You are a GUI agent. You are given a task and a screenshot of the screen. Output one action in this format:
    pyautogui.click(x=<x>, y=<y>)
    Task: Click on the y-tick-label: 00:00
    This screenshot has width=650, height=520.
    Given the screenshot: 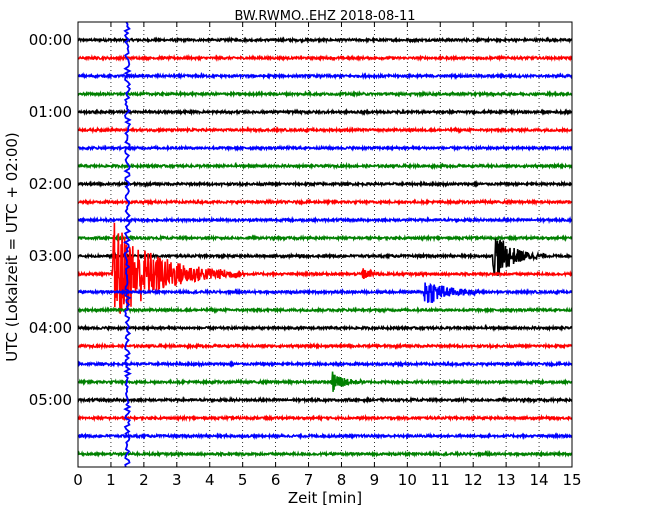 What is the action you would take?
    pyautogui.click(x=50, y=40)
    